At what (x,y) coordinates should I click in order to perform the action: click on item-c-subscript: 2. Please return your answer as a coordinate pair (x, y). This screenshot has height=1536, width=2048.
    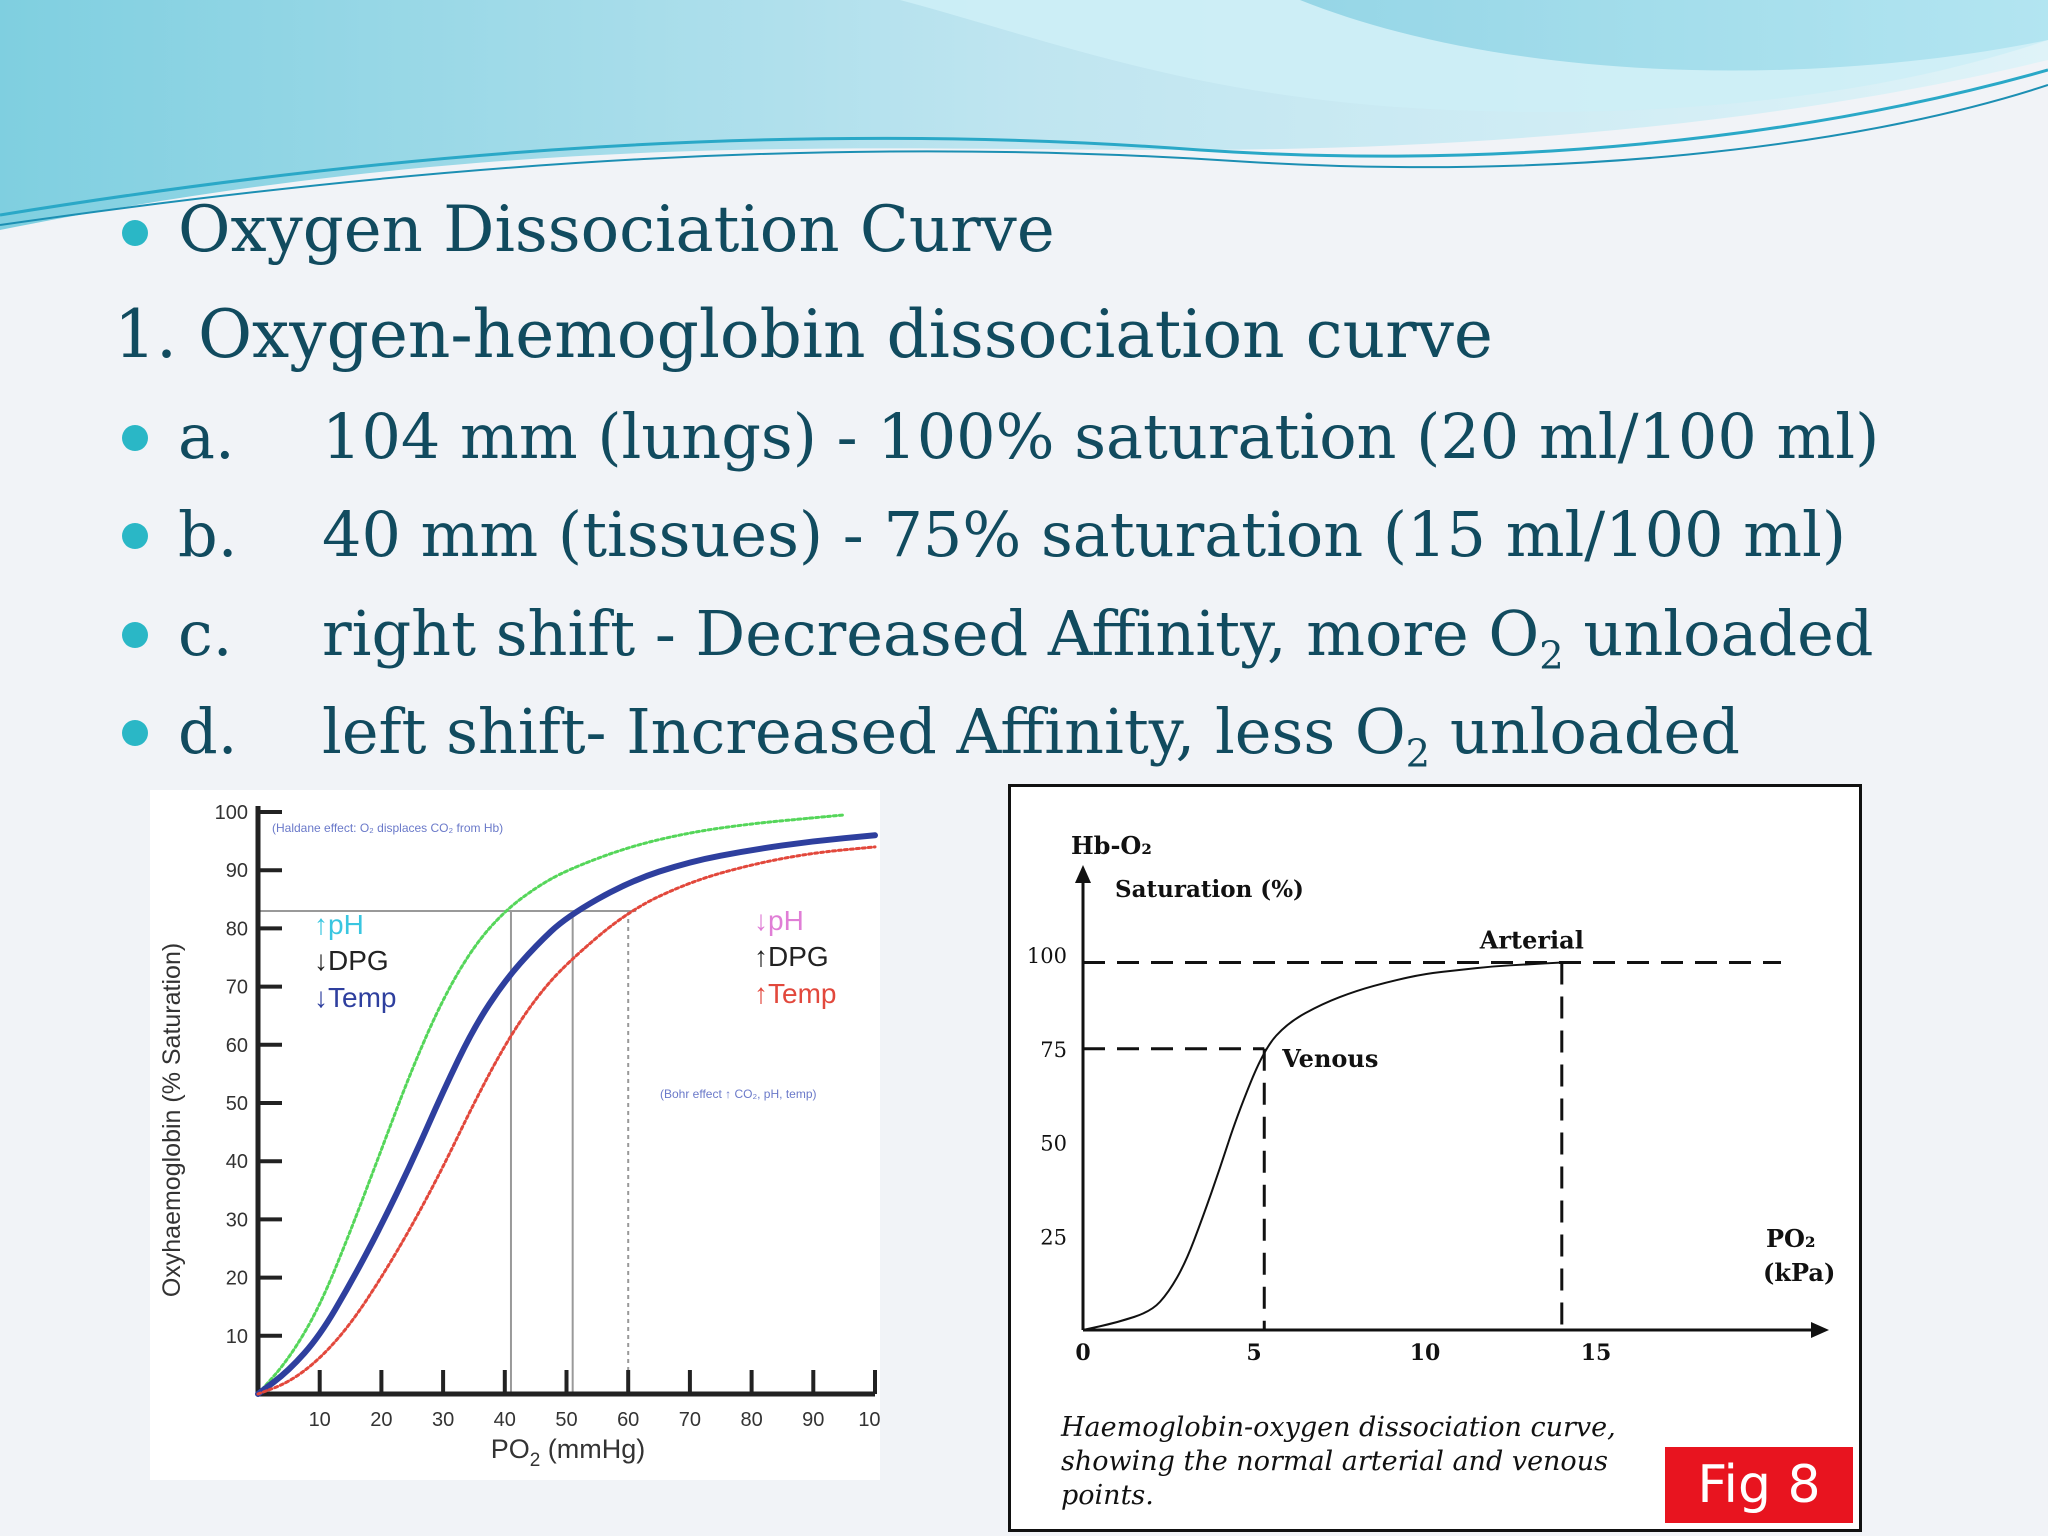
    Looking at the image, I should click on (1551, 656).